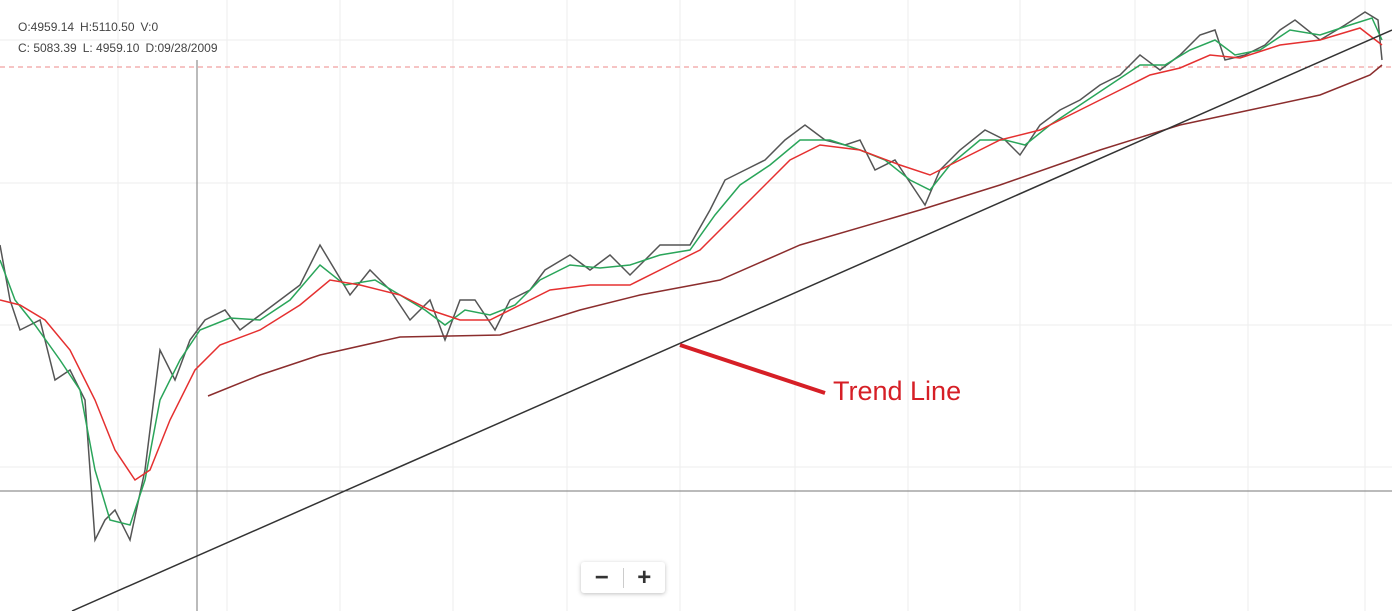 Image resolution: width=1392 pixels, height=611 pixels. I want to click on annotation-label: Trend Line, so click(897, 391).